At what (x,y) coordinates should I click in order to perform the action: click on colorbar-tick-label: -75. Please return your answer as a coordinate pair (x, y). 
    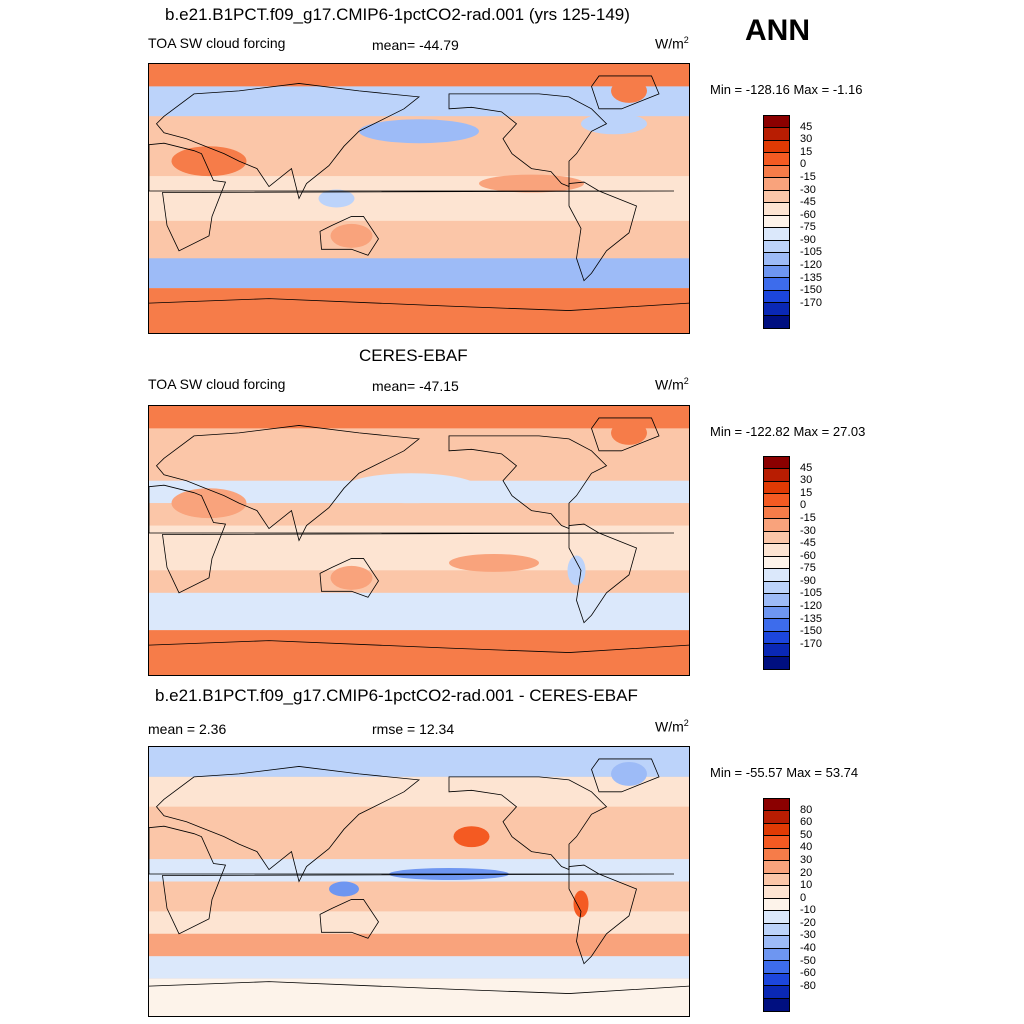
    Looking at the image, I should click on (808, 227).